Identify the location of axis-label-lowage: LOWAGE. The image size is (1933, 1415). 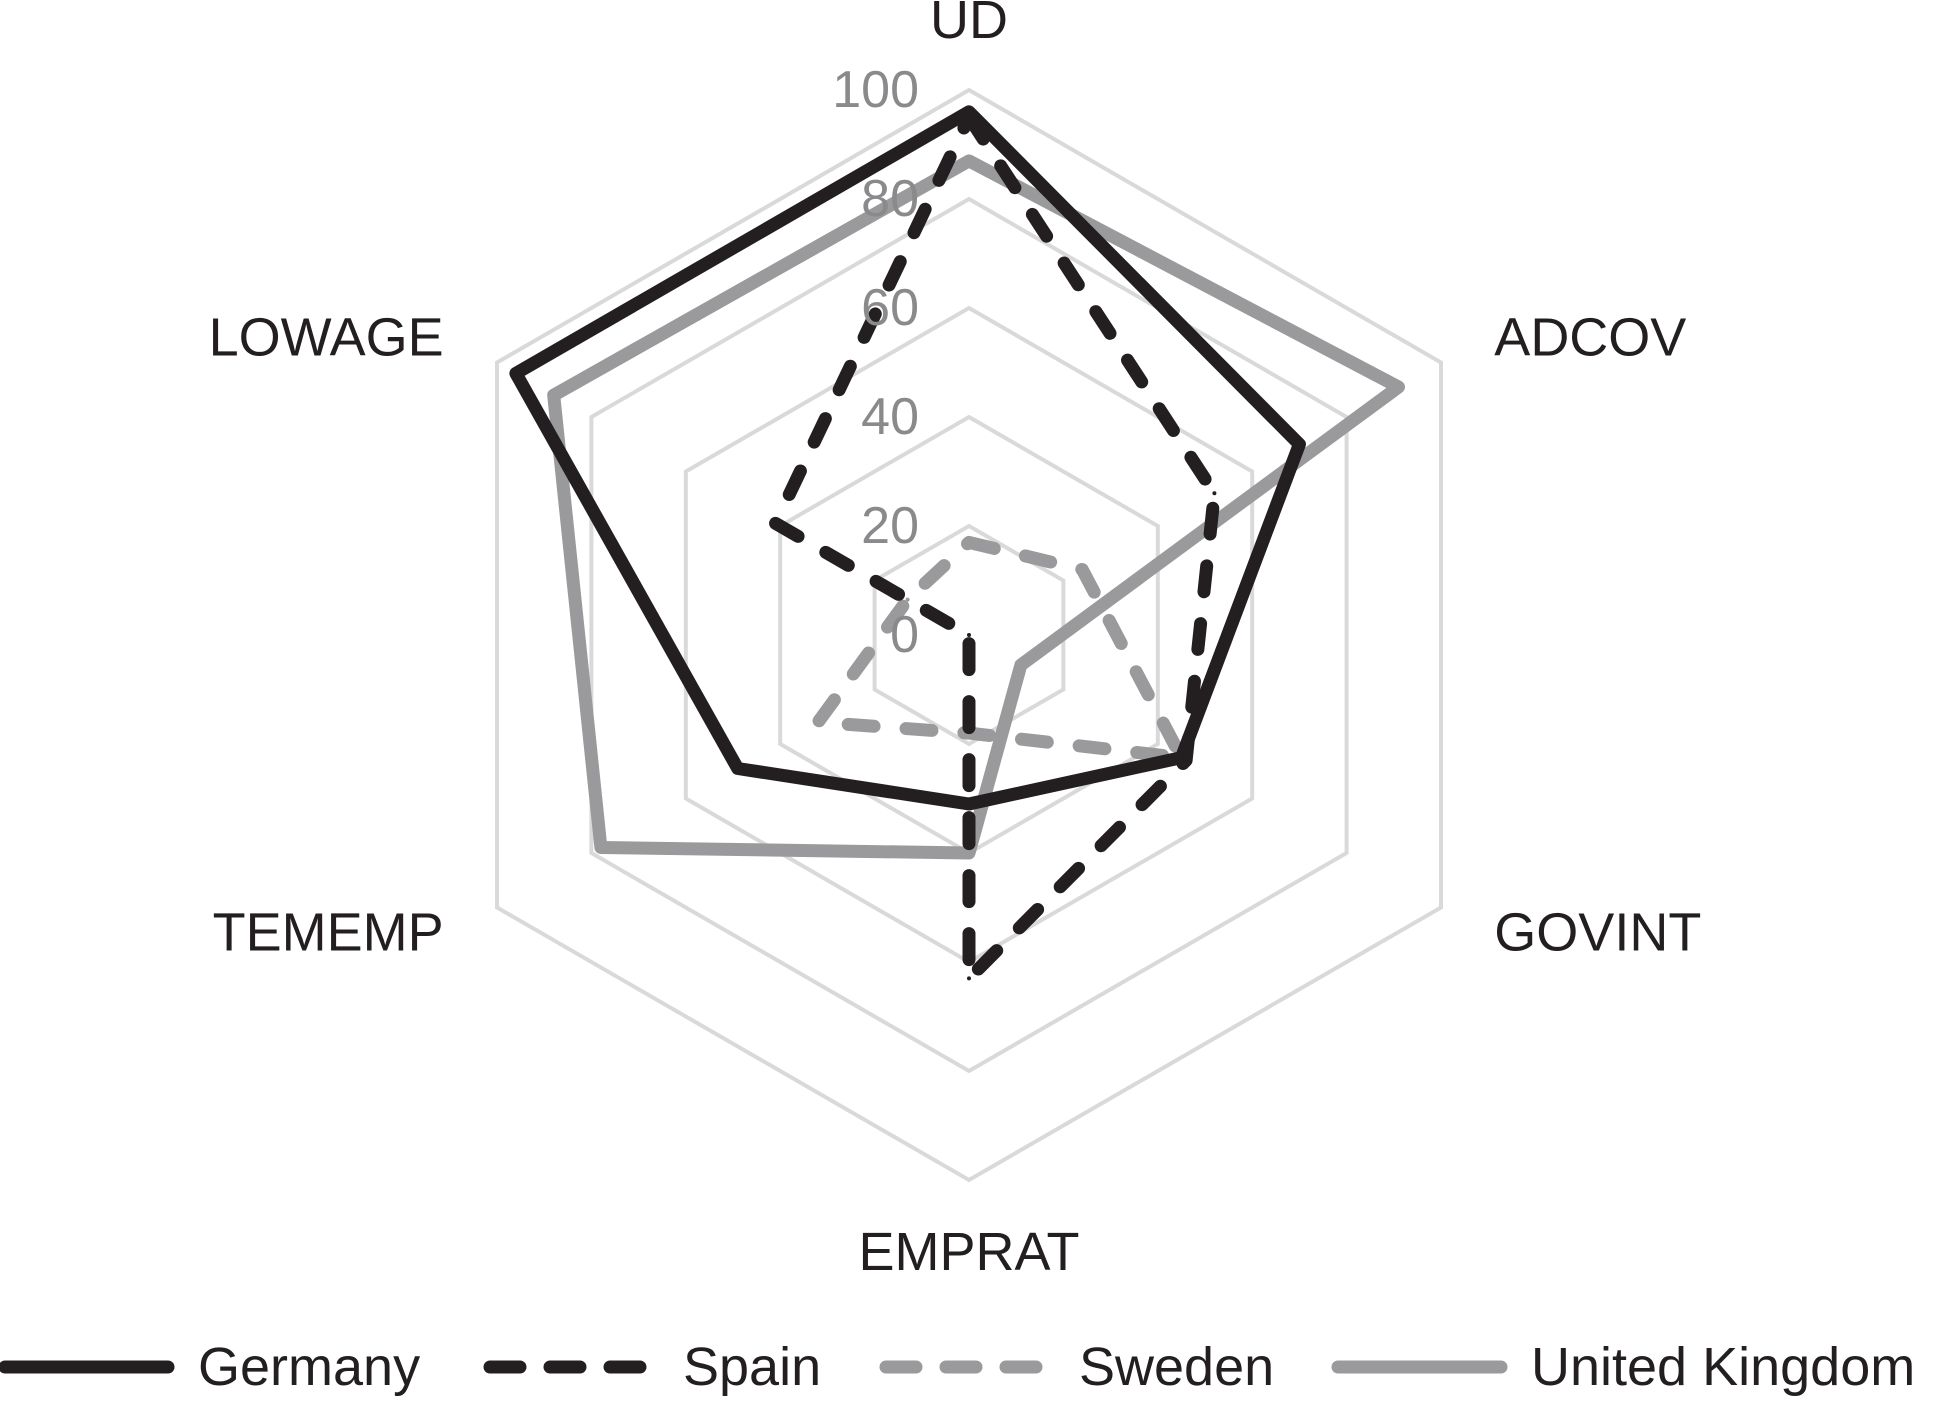
(326, 338).